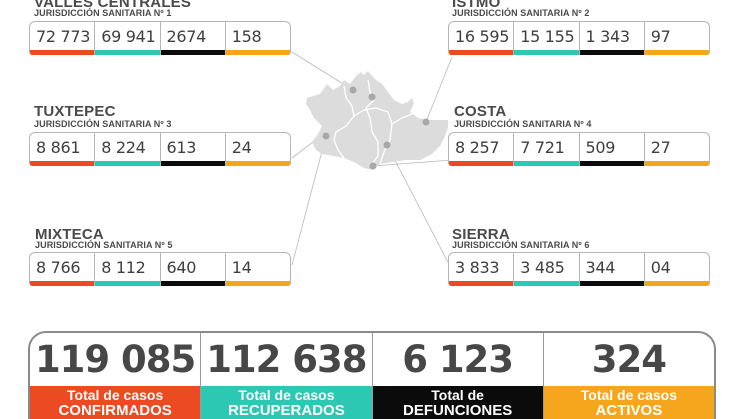 The image size is (745, 419). What do you see at coordinates (376, 128) in the screenshot?
I see `region-markers` at bounding box center [376, 128].